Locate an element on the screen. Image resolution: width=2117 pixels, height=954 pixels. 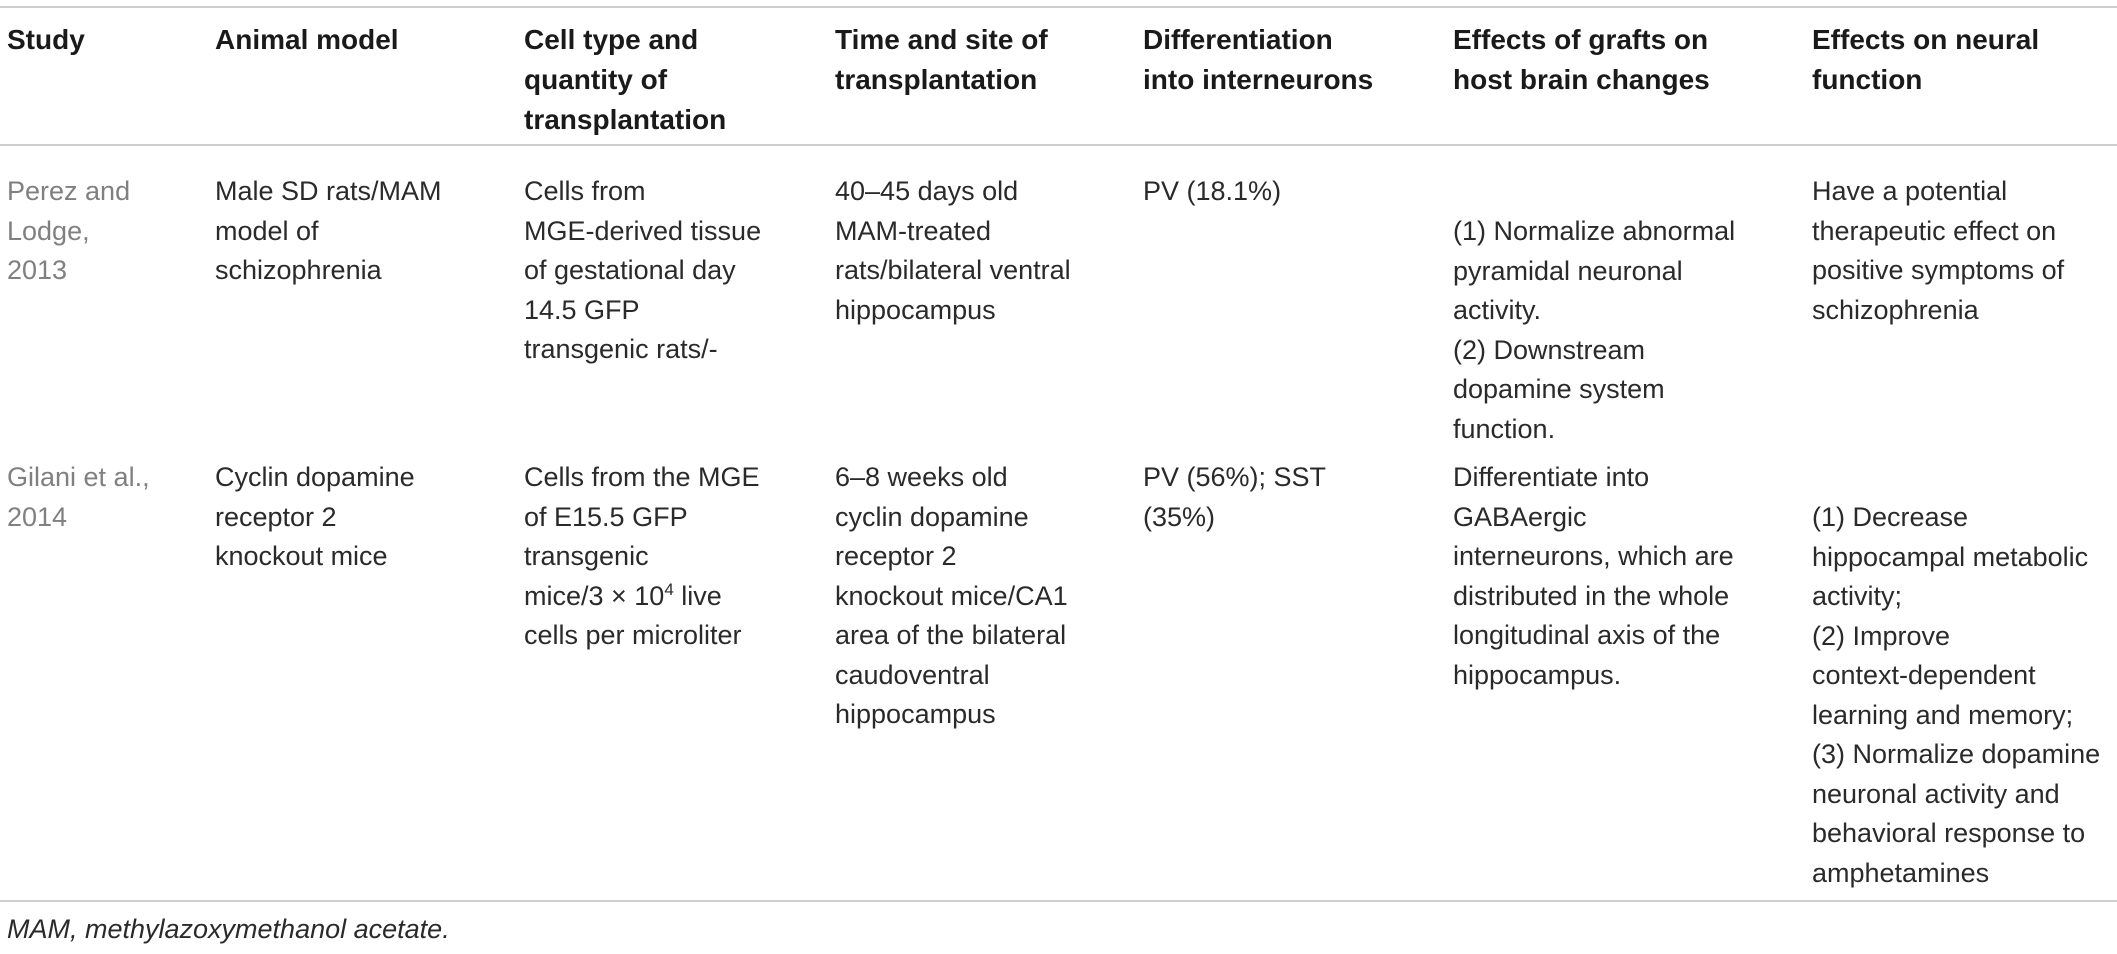
row1-study: Perez and Lodge, 2013 is located at coordinates (69, 230).